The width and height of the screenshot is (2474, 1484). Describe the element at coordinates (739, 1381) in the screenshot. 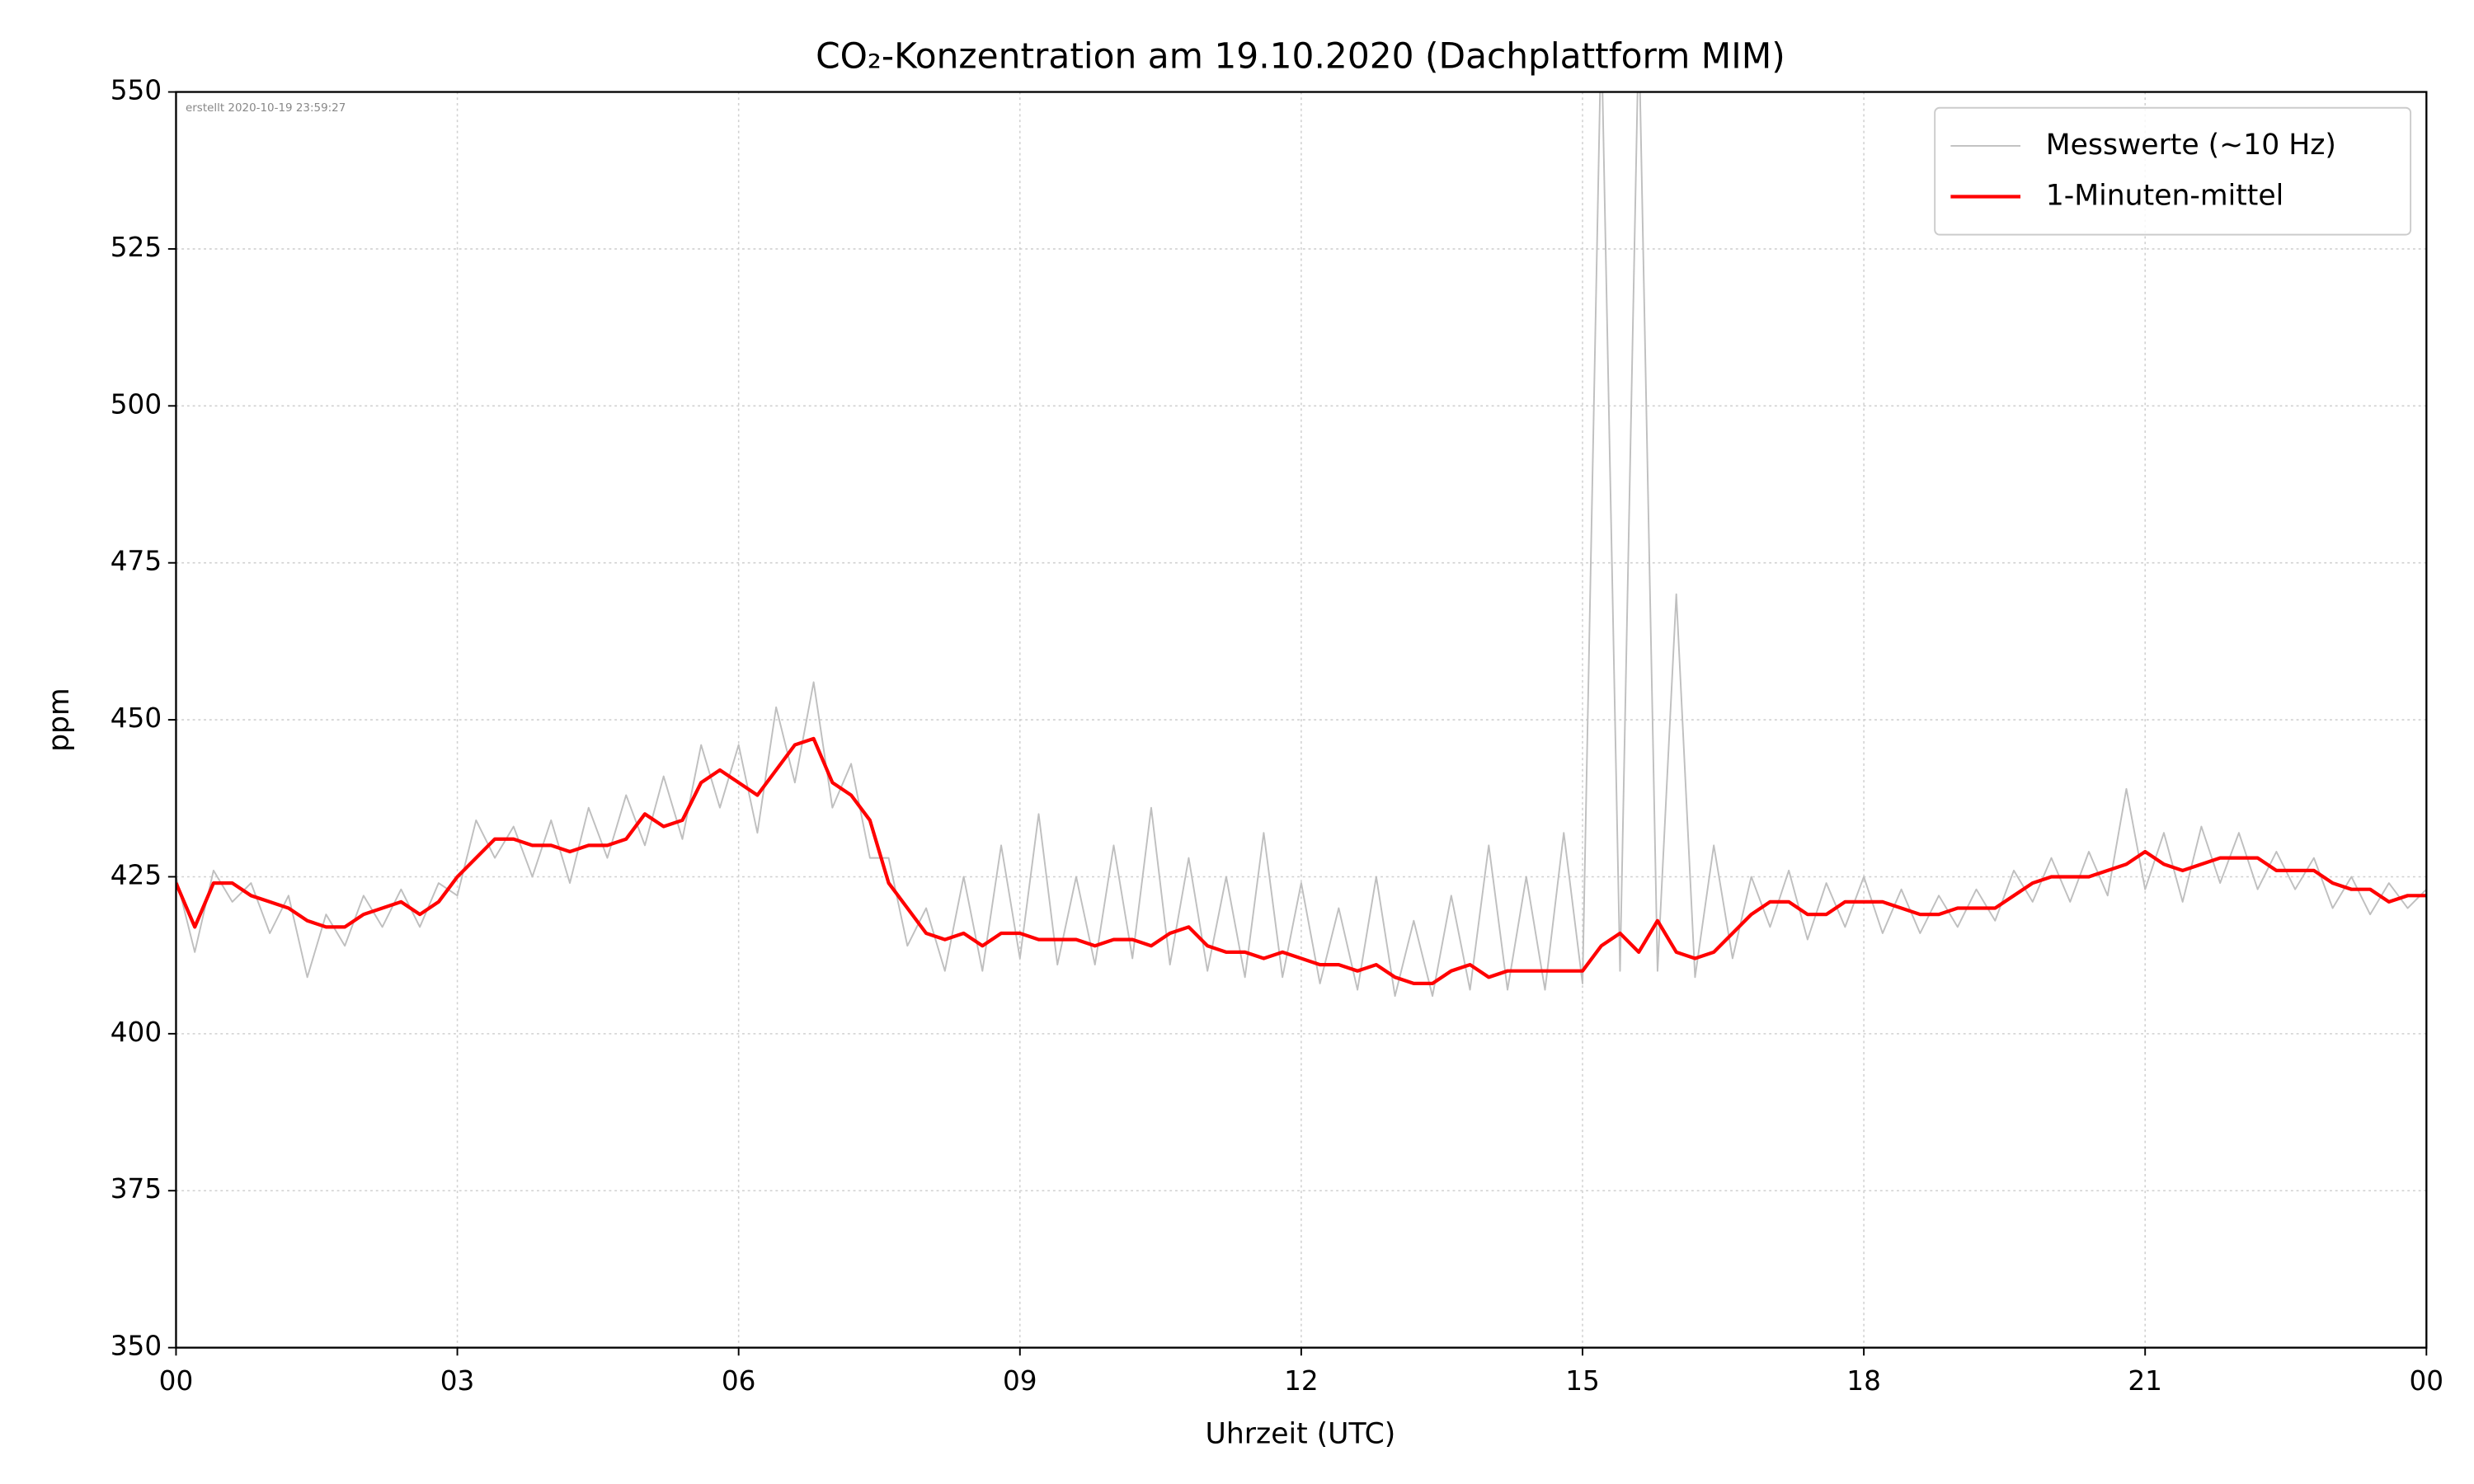

I see `x-tick-label: 06` at that location.